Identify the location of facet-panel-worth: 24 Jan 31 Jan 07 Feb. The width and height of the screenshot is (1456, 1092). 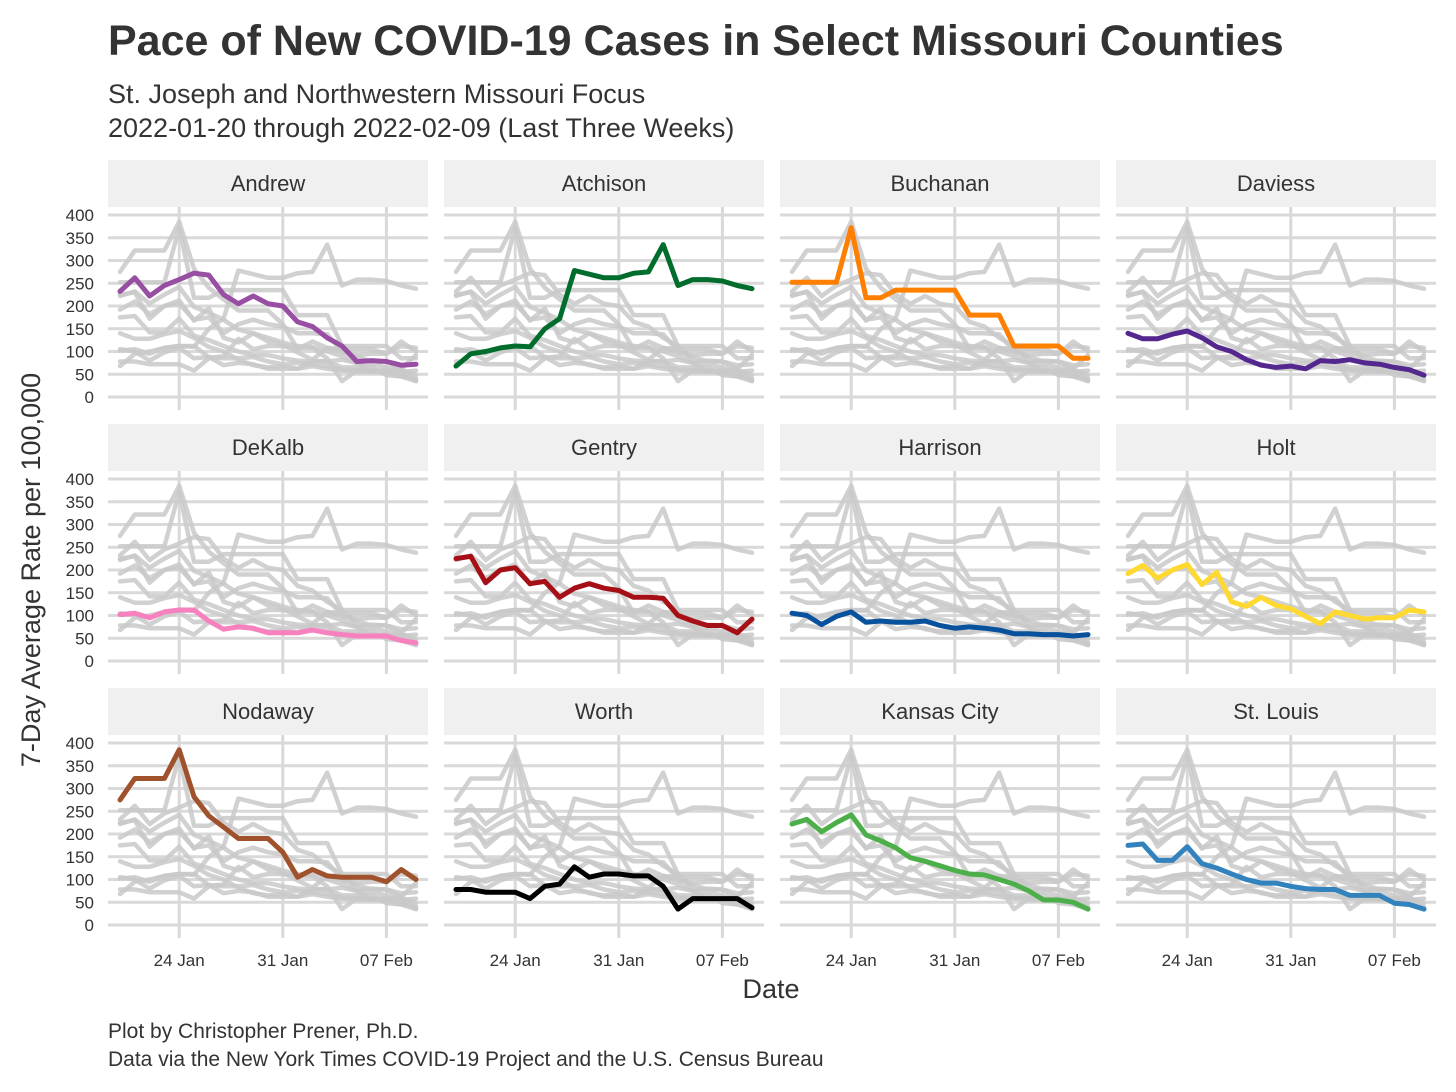
(604, 852).